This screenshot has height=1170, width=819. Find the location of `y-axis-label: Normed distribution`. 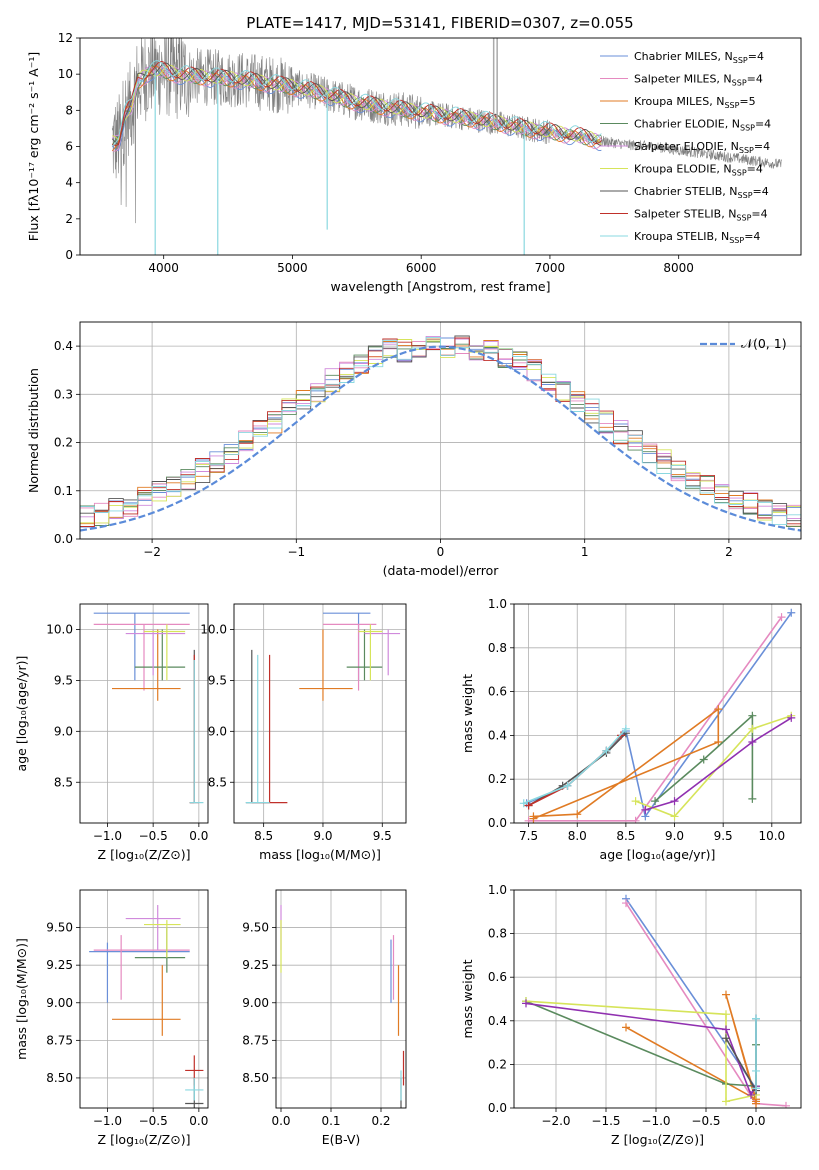

y-axis-label: Normed distribution is located at coordinates (33, 430).